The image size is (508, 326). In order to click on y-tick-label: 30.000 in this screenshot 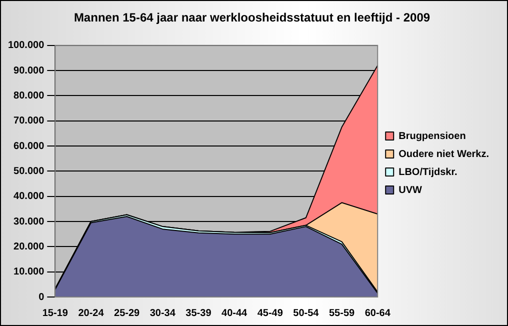, I will do `click(29, 222)`.